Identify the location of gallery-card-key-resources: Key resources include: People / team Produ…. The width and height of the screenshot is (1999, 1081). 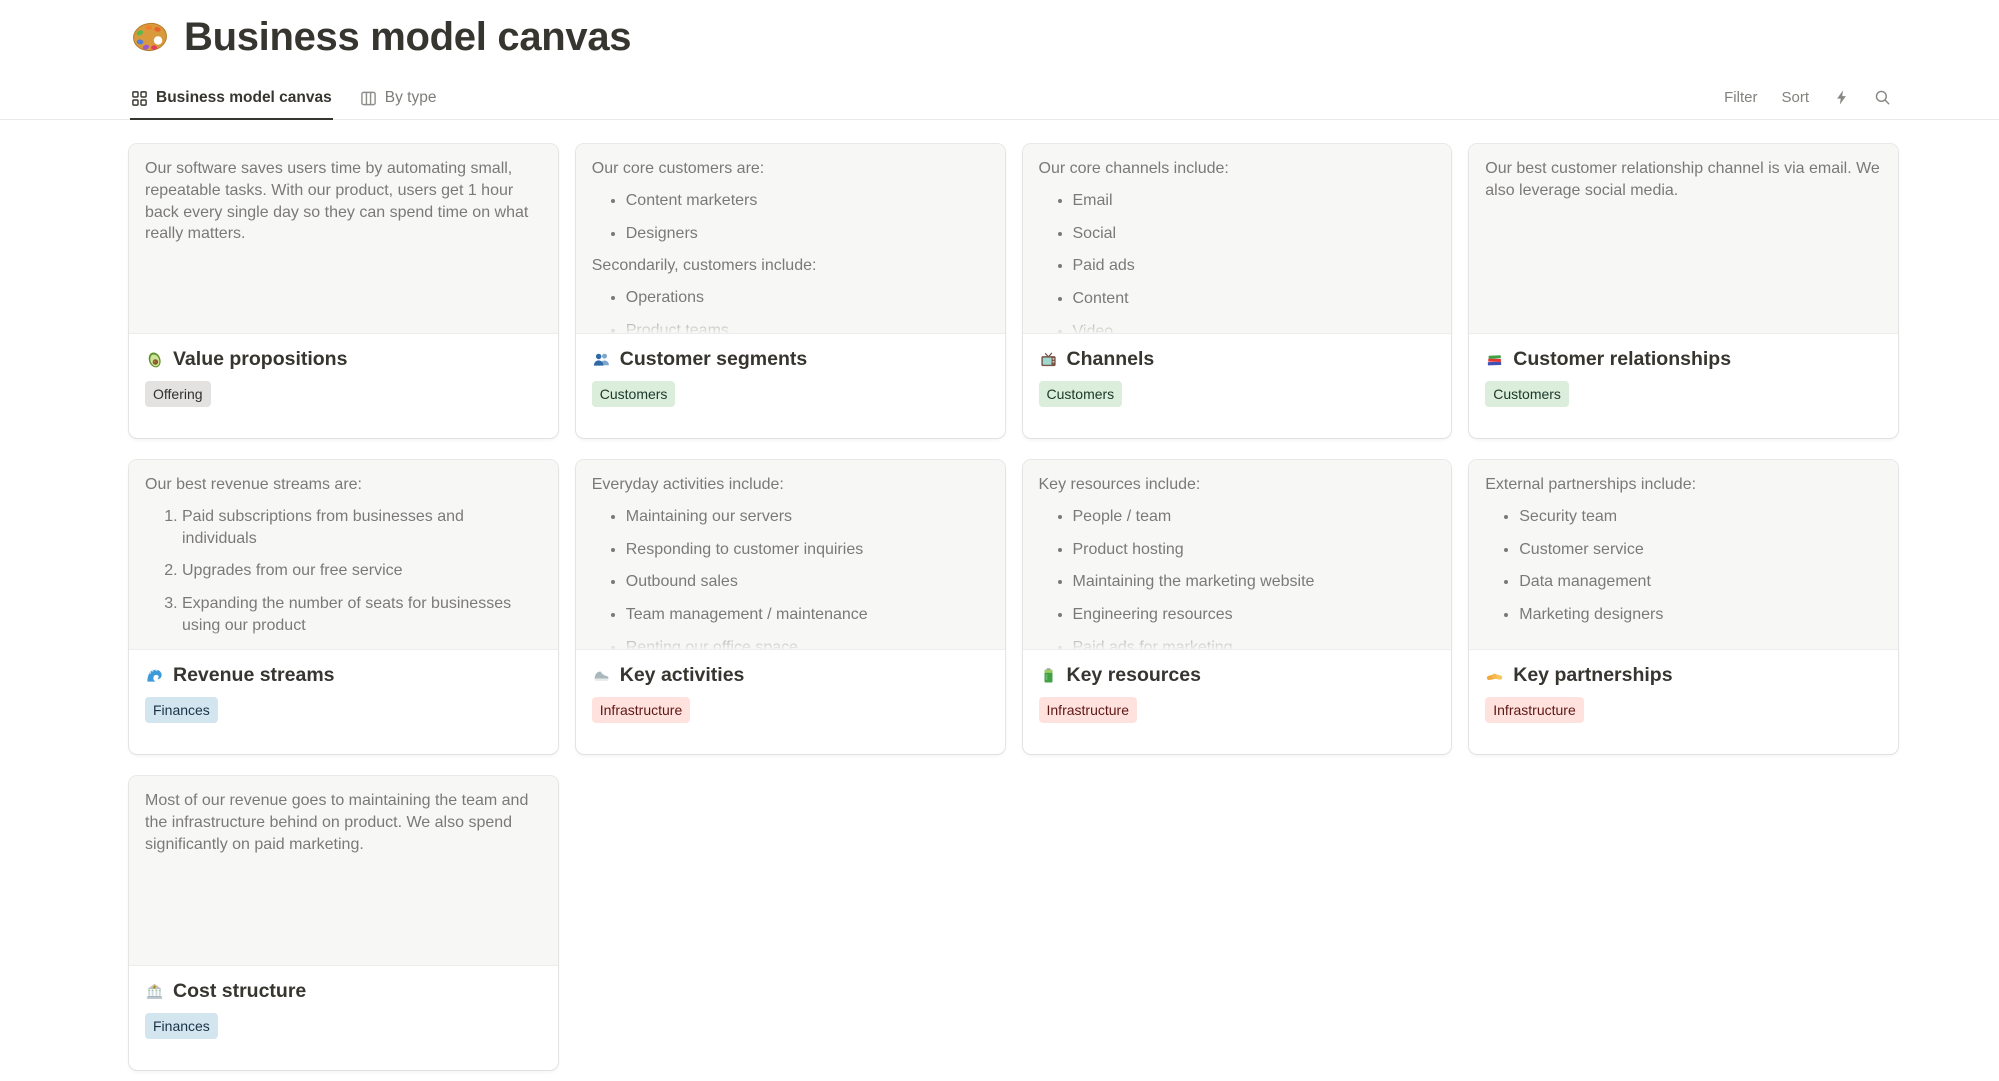
(1237, 607).